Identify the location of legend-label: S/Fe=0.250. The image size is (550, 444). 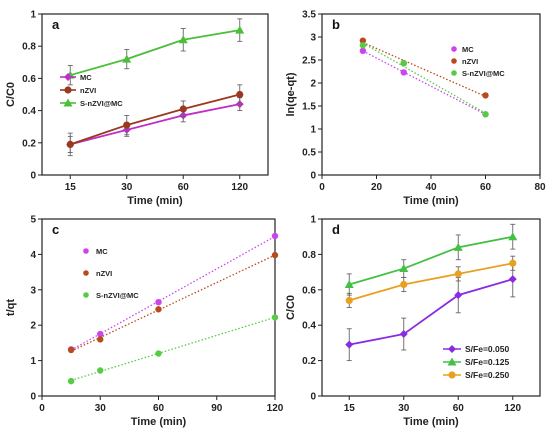
(487, 375).